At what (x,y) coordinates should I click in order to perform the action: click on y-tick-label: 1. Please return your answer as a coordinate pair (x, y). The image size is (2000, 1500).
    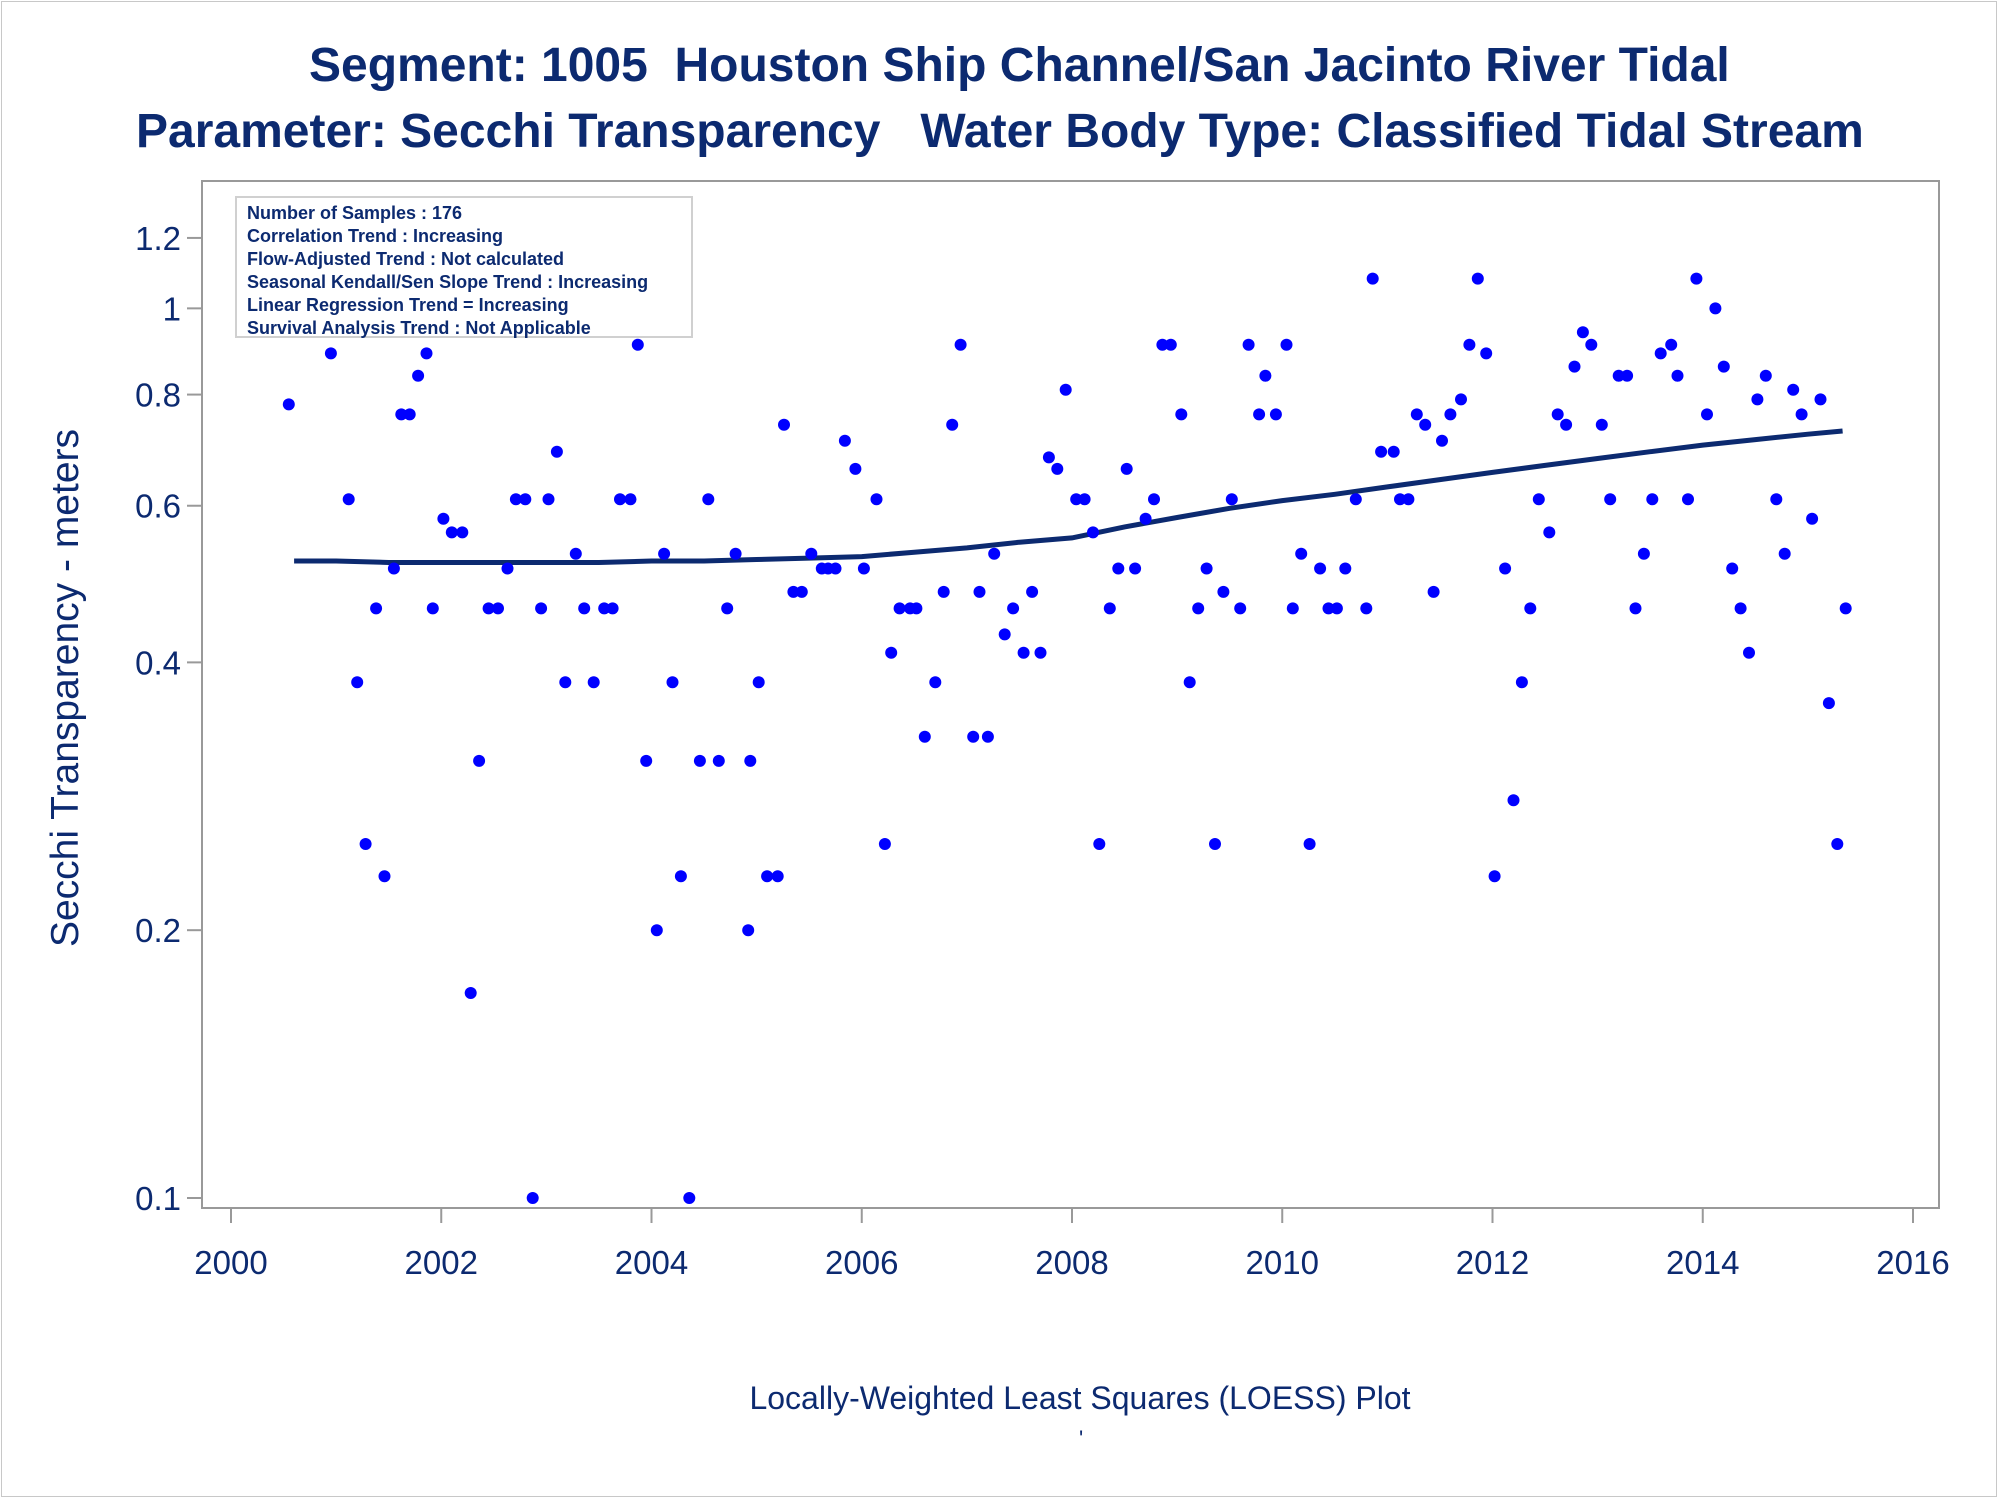
    Looking at the image, I should click on (172, 308).